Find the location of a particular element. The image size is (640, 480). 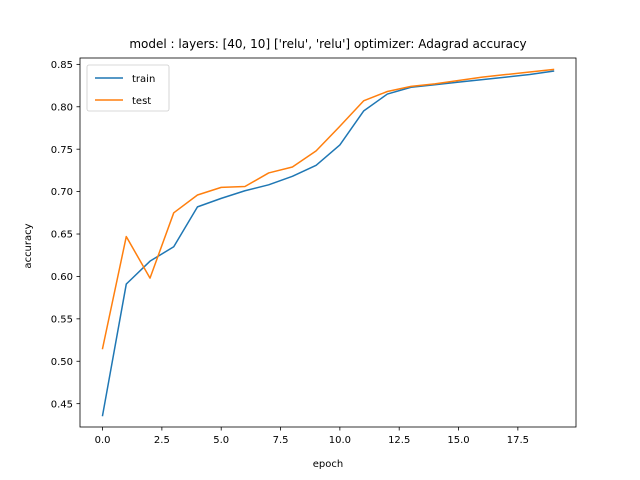

y-tick-label: 0.50 is located at coordinates (62, 362).